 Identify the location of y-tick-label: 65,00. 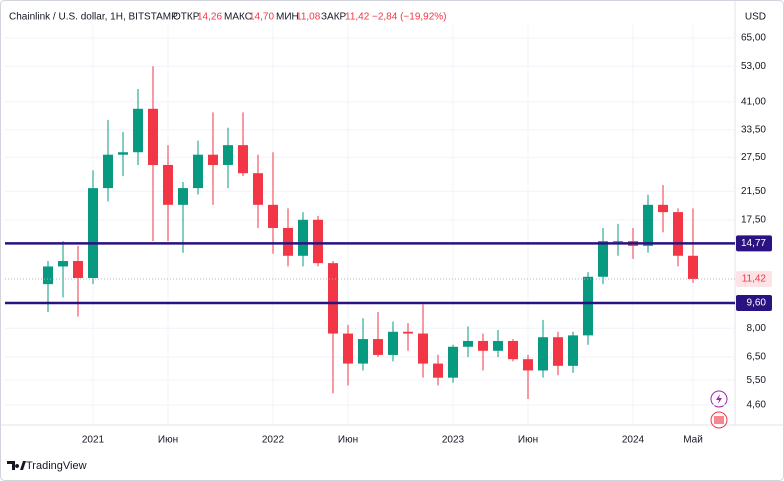
(753, 38).